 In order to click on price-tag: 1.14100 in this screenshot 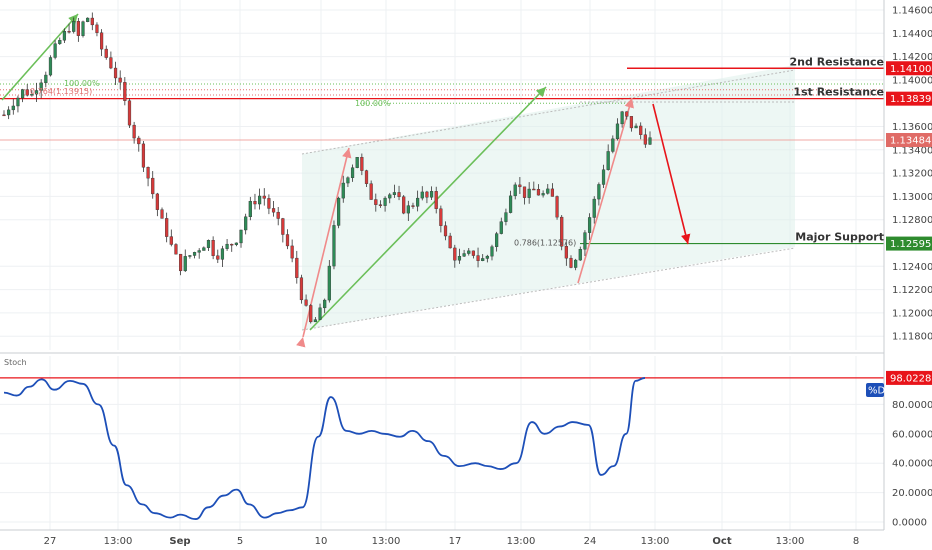, I will do `click(909, 68)`.